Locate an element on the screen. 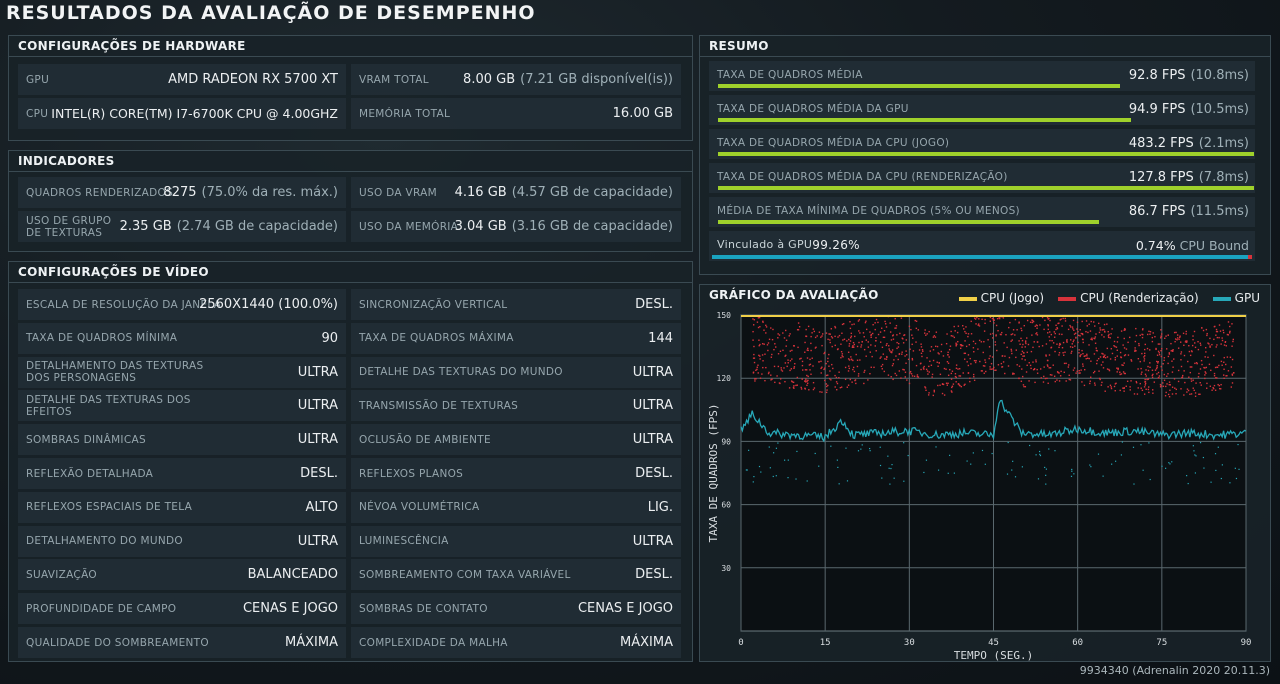 The height and width of the screenshot is (684, 1280). summary-value: 483.2 FPS (2.1ms) is located at coordinates (1188, 143).